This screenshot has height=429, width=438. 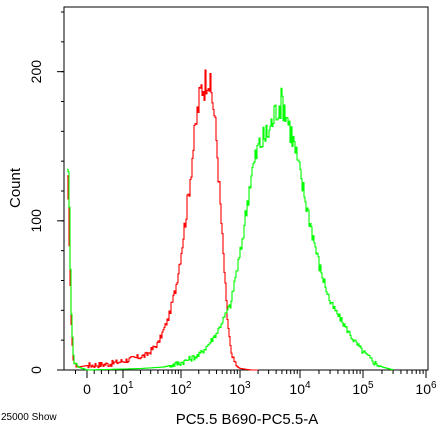 What do you see at coordinates (87, 389) in the screenshot?
I see `x-tick-label: 0` at bounding box center [87, 389].